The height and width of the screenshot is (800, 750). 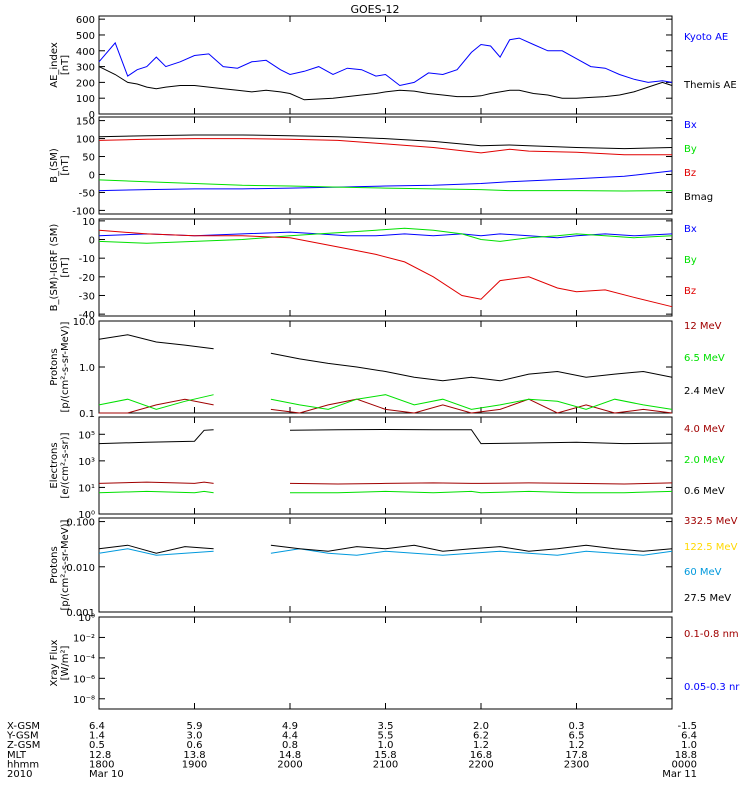 What do you see at coordinates (88, 222) in the screenshot?
I see `y-tick-label: 10` at bounding box center [88, 222].